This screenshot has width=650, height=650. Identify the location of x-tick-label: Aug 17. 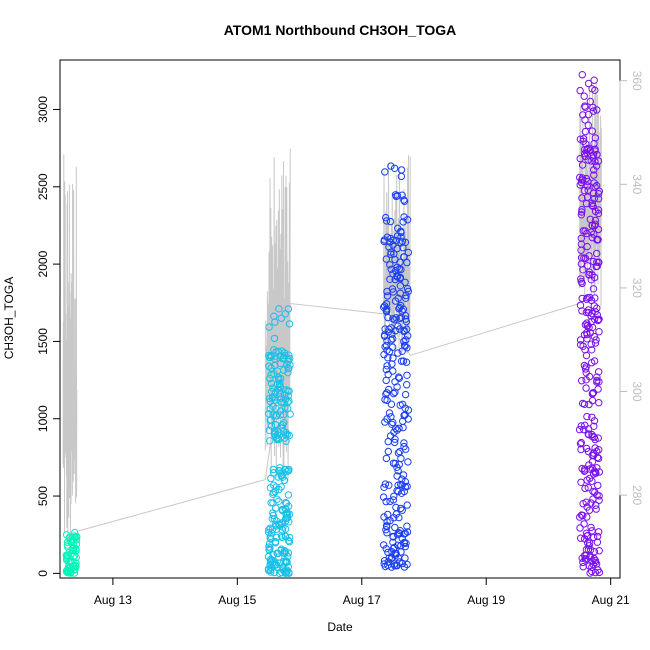
(362, 600).